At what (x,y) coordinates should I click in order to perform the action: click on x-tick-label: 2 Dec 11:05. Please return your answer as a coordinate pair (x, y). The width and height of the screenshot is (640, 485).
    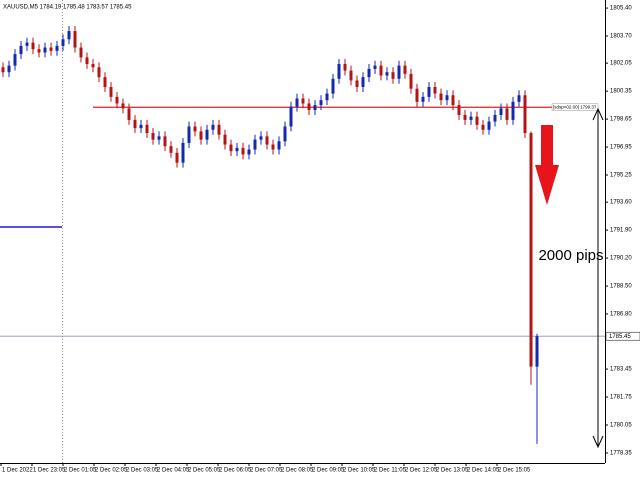
    Looking at the image, I should click on (390, 471).